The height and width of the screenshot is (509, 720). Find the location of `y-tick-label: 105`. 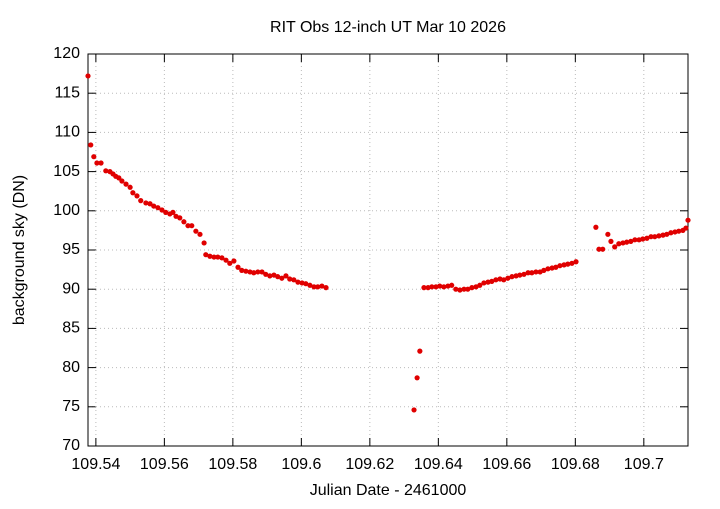

y-tick-label: 105 is located at coordinates (66, 171).